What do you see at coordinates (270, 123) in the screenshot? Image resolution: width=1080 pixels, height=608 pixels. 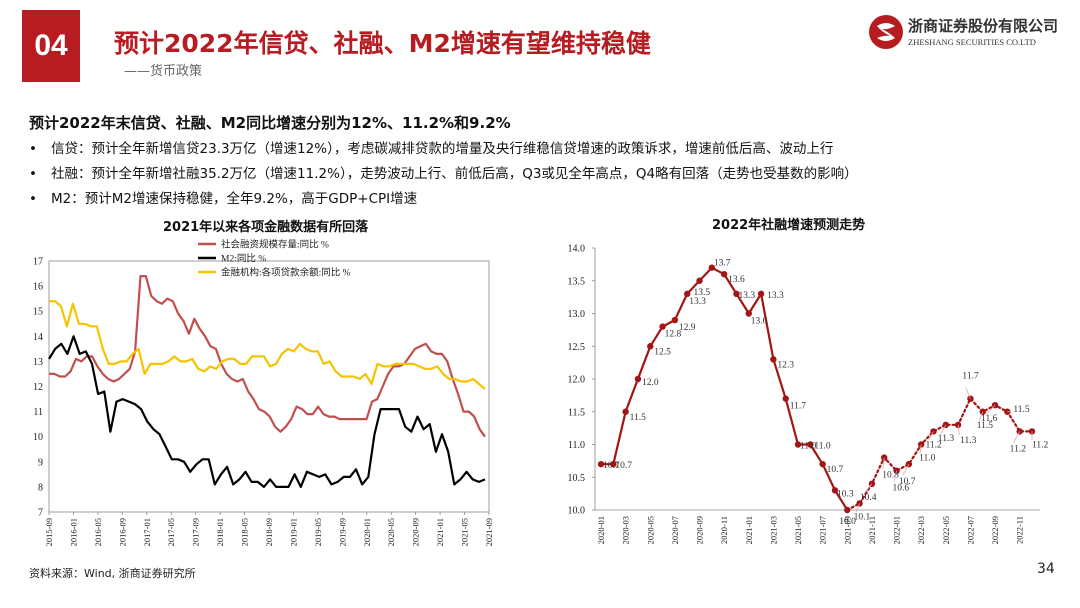 I see `content-headline: 预计2022年末信贷、社融、M2同比增速分别为12%、11.2%和9.2%` at bounding box center [270, 123].